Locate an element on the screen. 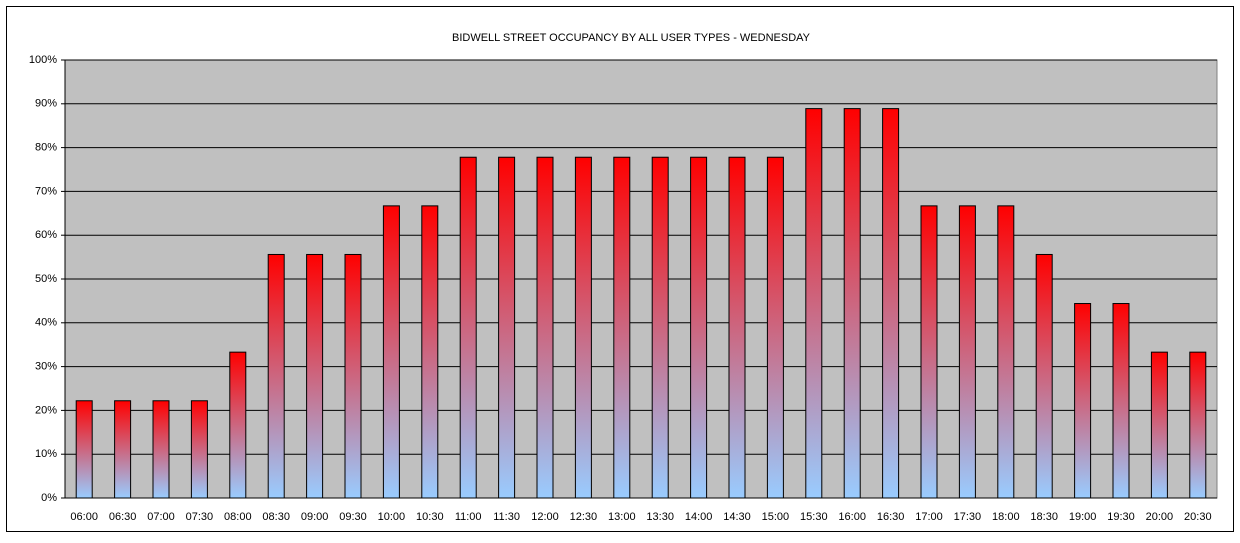 The width and height of the screenshot is (1240, 543). y-tick-label: 20% is located at coordinates (46, 410).